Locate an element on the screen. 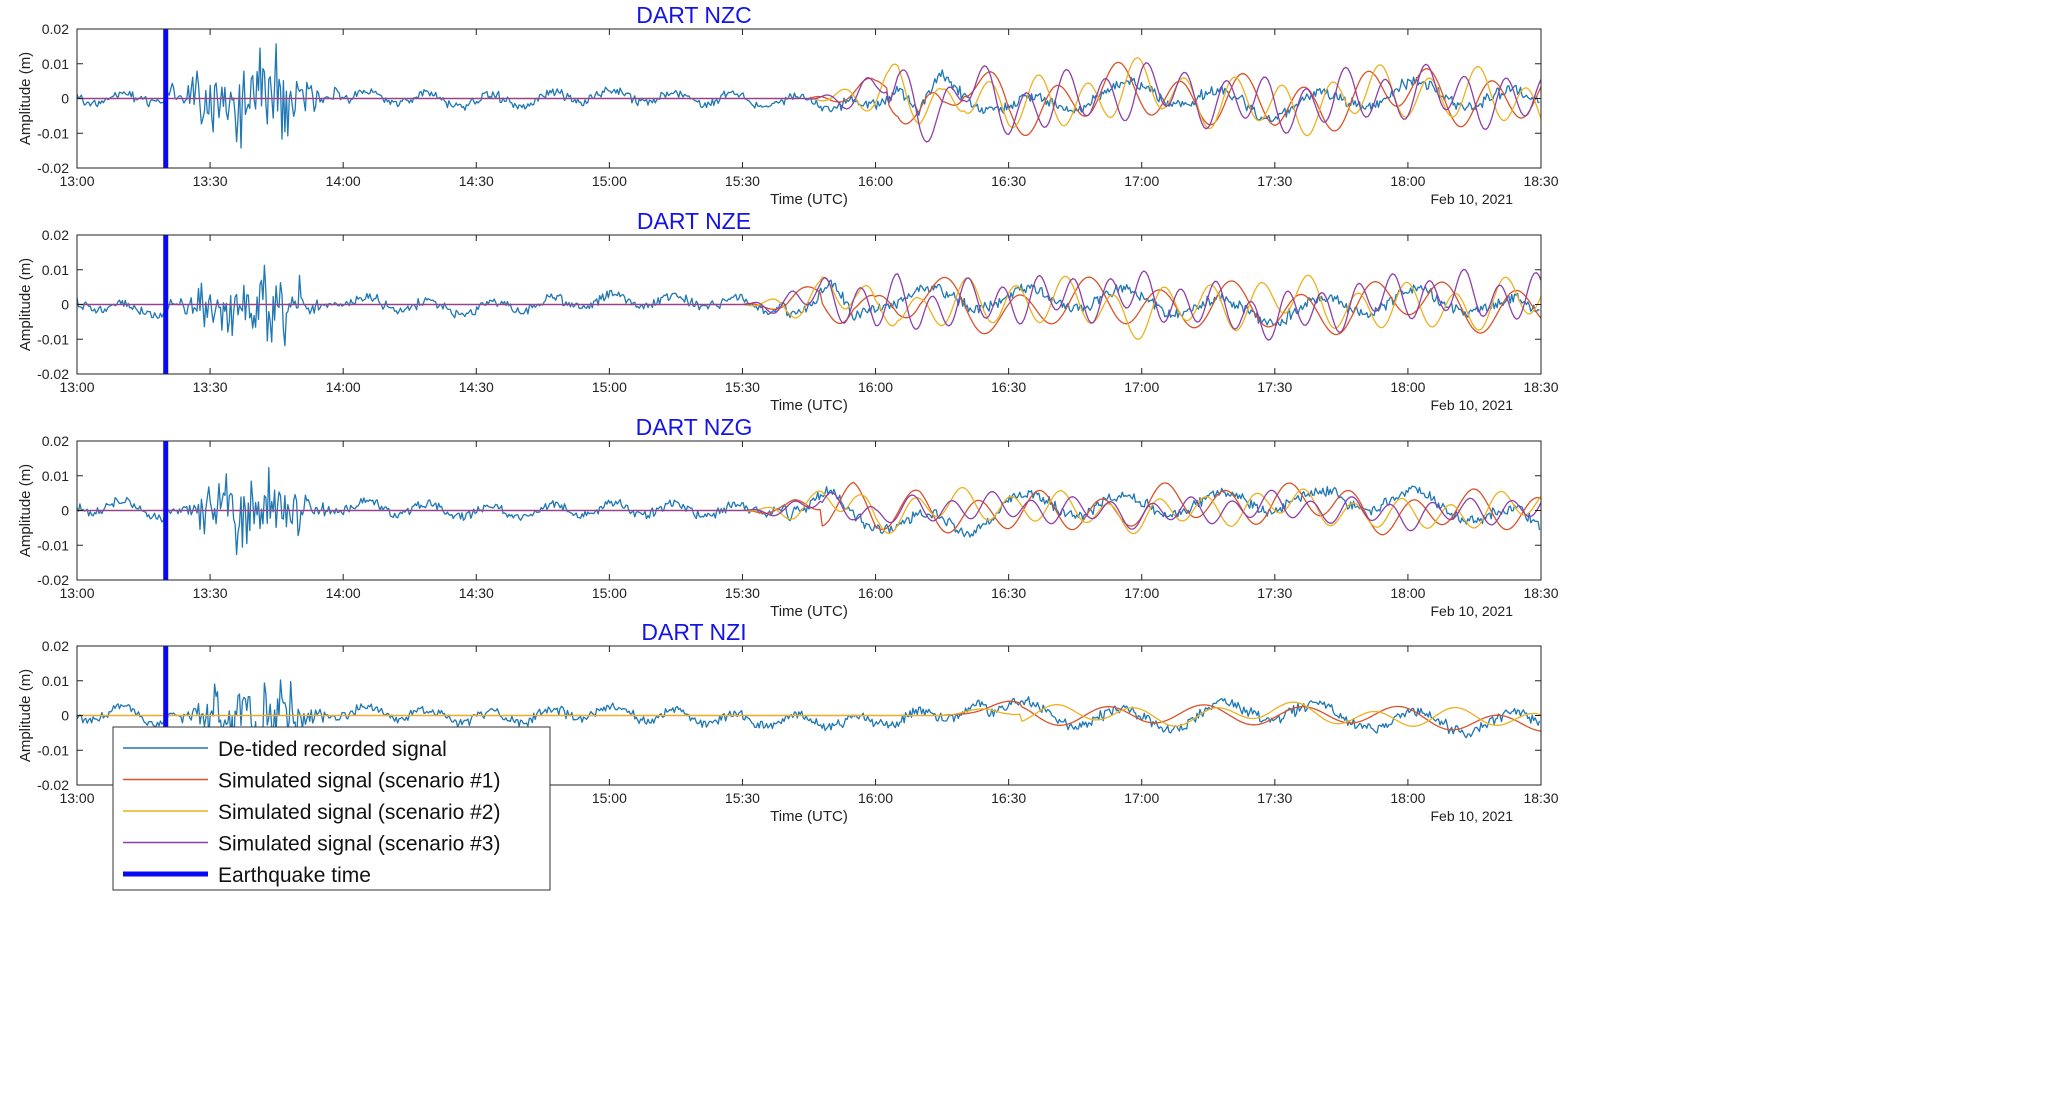 This screenshot has height=1097, width=2067. legend-label: De-tided recorded signal is located at coordinates (332, 749).